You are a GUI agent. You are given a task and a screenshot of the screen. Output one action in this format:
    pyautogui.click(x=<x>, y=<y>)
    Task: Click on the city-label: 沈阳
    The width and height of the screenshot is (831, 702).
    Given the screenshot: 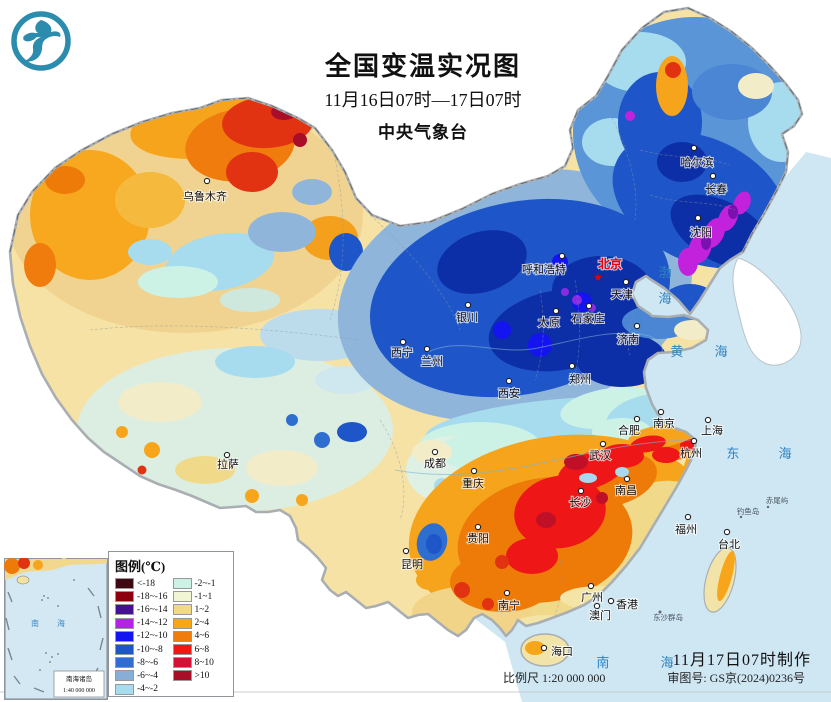 What is the action you would take?
    pyautogui.click(x=701, y=232)
    